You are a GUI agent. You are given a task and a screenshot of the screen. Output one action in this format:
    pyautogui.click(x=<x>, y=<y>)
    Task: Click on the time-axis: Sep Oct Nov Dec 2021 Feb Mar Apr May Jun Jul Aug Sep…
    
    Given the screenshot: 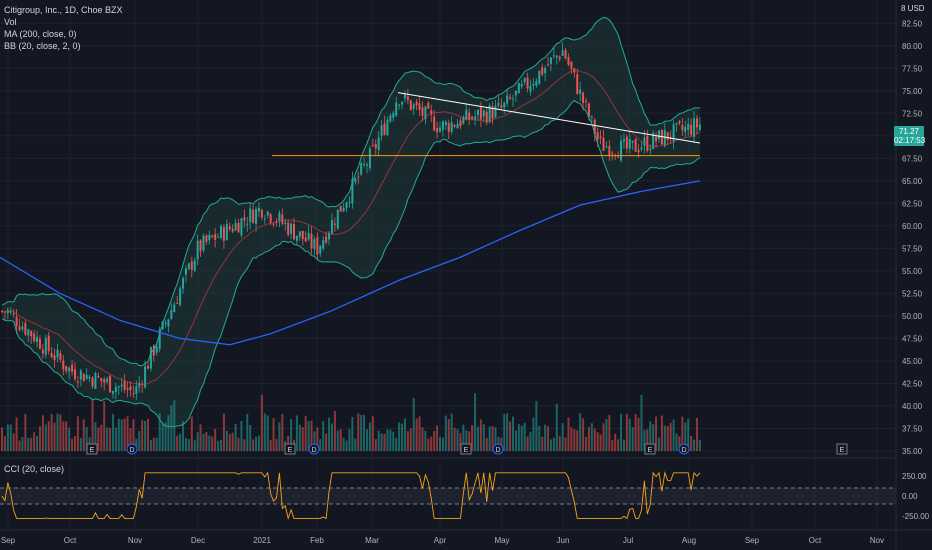 What is the action you would take?
    pyautogui.click(x=442, y=540)
    